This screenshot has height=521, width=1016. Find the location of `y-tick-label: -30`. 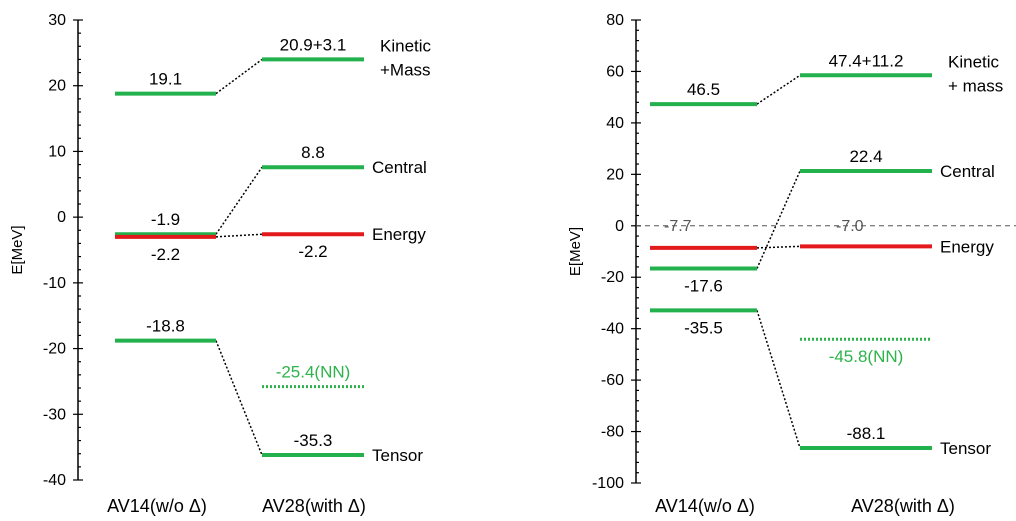

y-tick-label: -30 is located at coordinates (54, 414).